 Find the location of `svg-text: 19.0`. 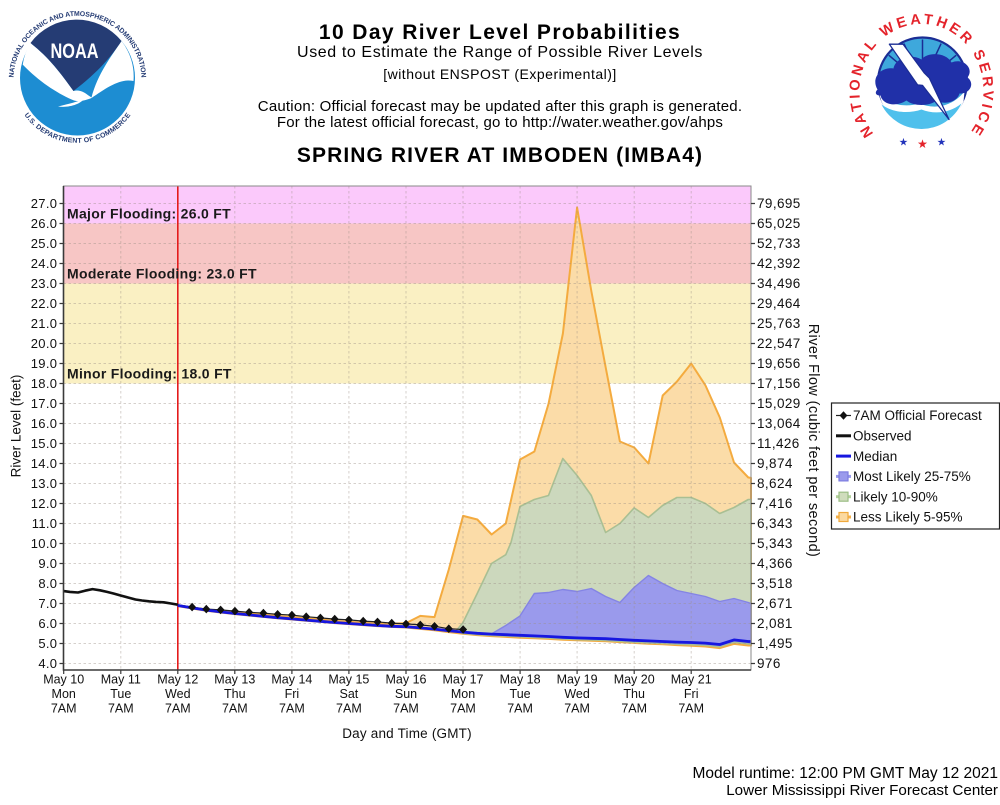

svg-text: 19.0 is located at coordinates (44, 363).